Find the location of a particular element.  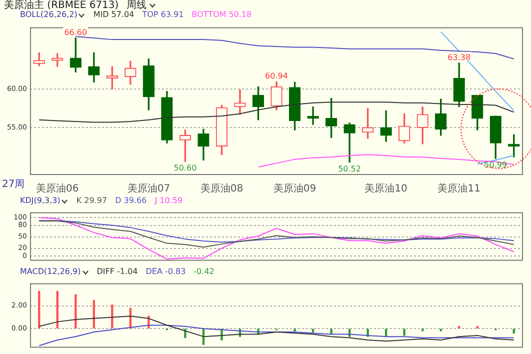

x-tick-label: 美原油07 is located at coordinates (148, 188).